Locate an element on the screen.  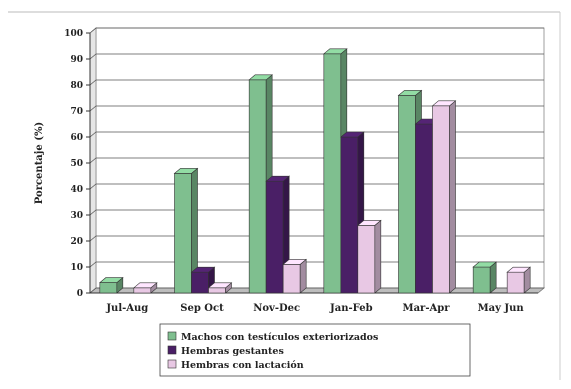
x-category-label: Mar-Apr is located at coordinates (427, 308).